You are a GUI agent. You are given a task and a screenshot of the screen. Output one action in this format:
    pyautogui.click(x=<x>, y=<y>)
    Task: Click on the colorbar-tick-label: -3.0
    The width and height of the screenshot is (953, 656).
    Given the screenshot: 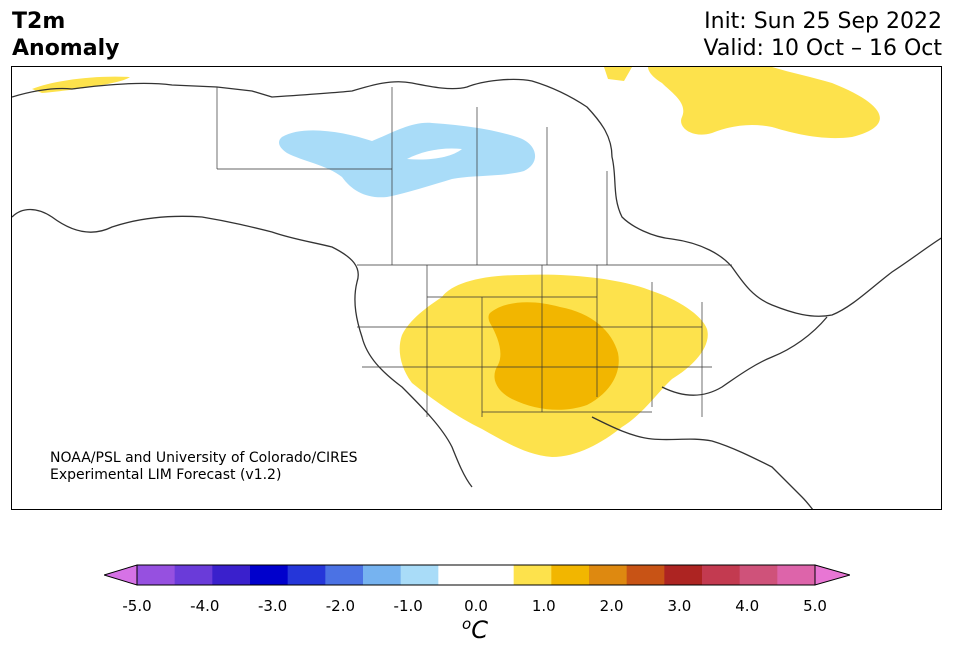 What is the action you would take?
    pyautogui.click(x=272, y=606)
    